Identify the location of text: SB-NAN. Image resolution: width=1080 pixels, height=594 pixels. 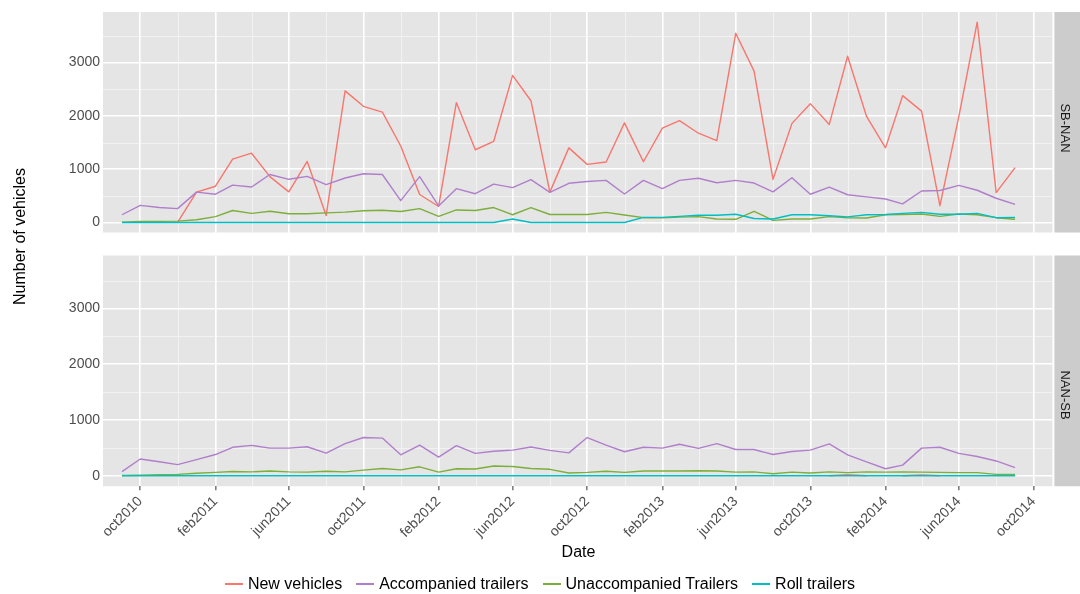
(1065, 128).